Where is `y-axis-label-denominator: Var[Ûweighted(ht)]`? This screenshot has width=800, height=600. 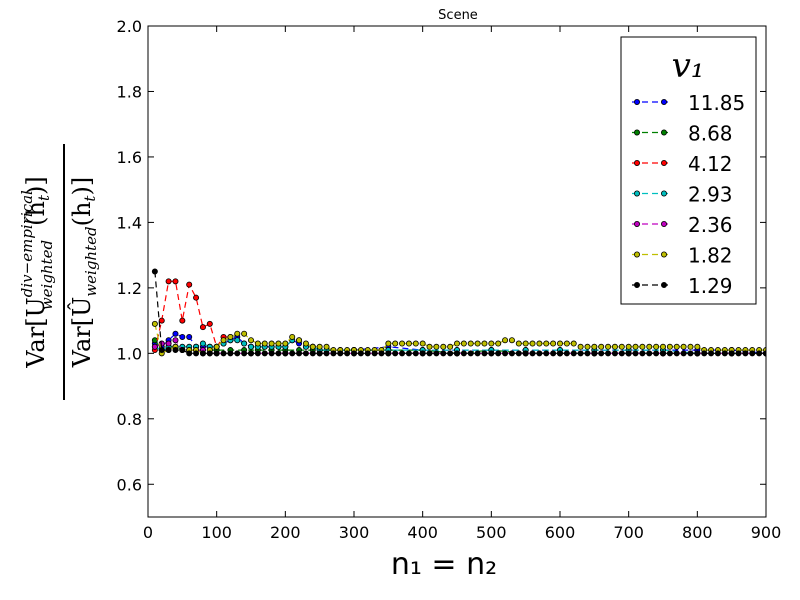
y-axis-label-denominator: Var[Ûweighted(ht)] is located at coordinates (83, 272).